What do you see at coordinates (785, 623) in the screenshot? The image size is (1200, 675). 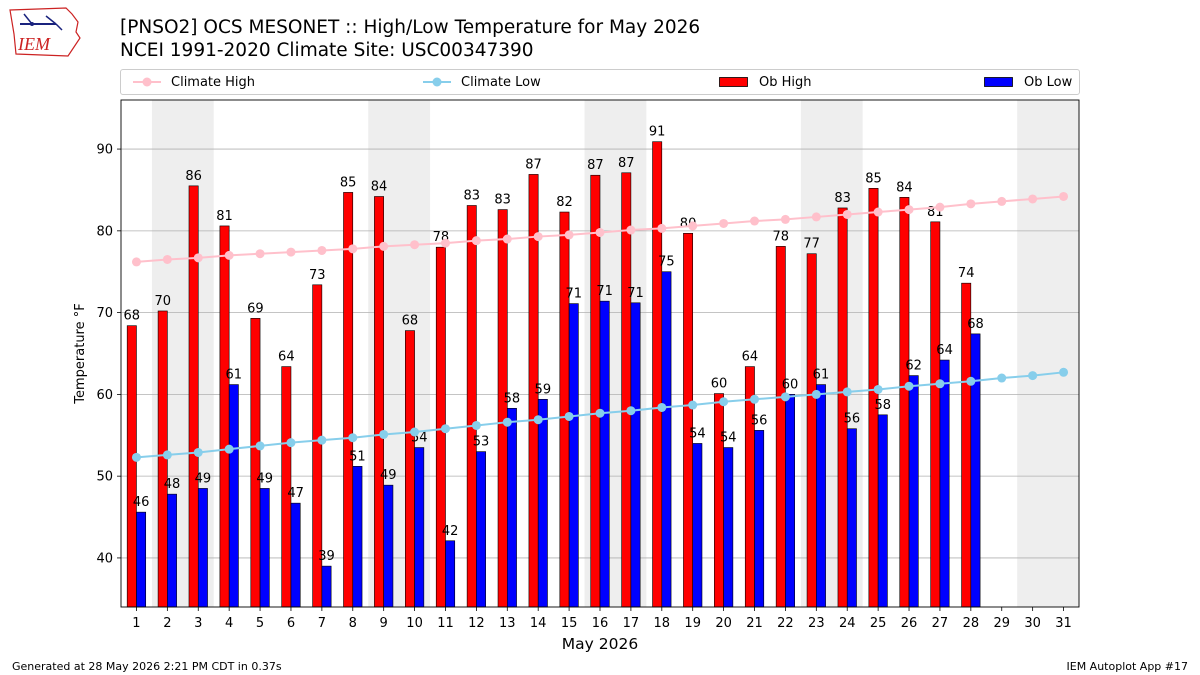 I see `x-tick-label: 22` at bounding box center [785, 623].